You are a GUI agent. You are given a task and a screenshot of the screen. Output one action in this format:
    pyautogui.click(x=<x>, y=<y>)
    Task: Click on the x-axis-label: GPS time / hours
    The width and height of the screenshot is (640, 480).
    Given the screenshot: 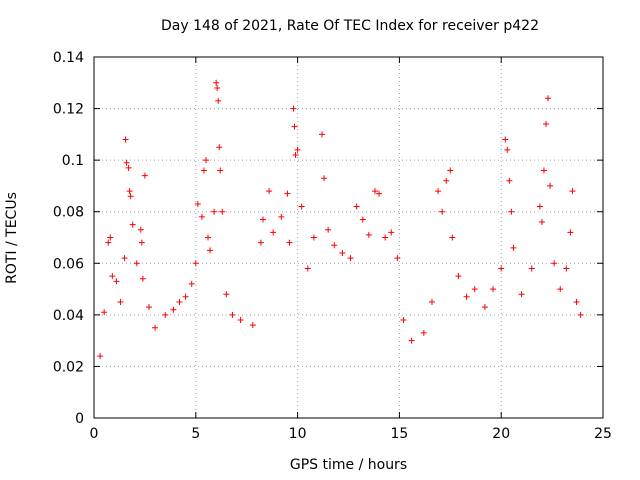 What is the action you would take?
    pyautogui.click(x=348, y=465)
    